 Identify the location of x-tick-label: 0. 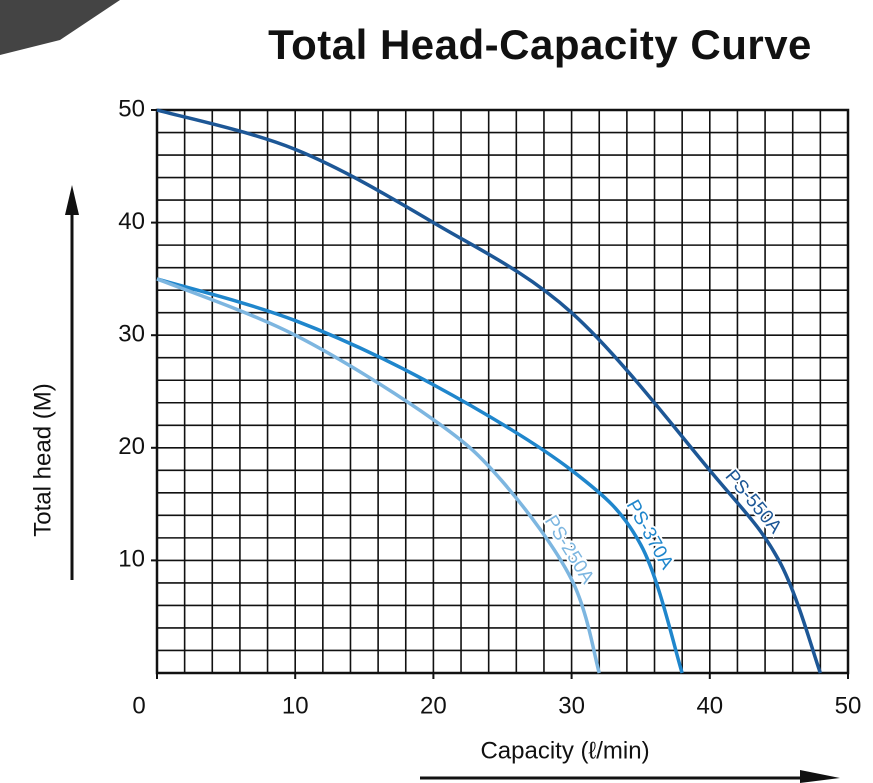
(138, 705).